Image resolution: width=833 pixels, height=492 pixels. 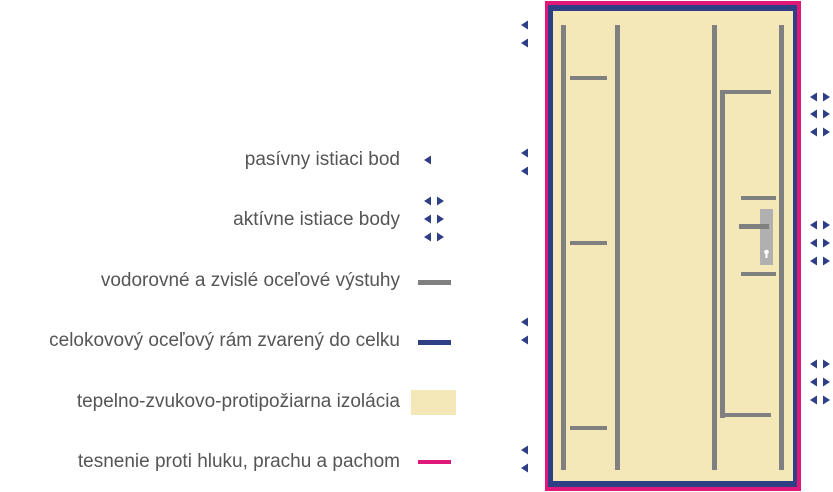 What do you see at coordinates (434, 462) in the screenshot?
I see `legend-seal-swatch` at bounding box center [434, 462].